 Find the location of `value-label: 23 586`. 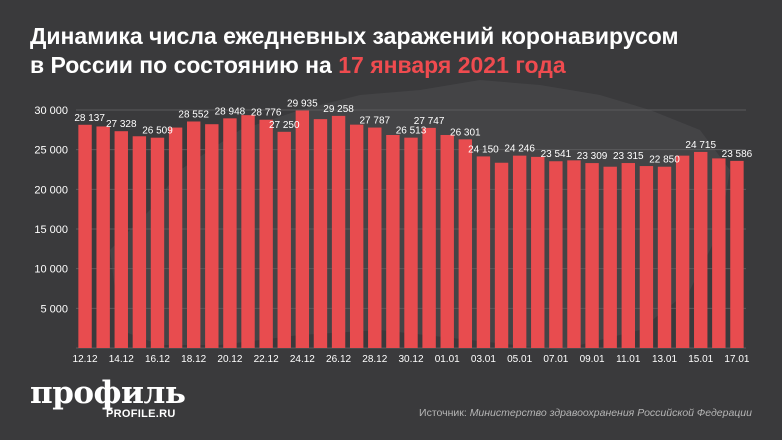

value-label: 23 586 is located at coordinates (737, 154).